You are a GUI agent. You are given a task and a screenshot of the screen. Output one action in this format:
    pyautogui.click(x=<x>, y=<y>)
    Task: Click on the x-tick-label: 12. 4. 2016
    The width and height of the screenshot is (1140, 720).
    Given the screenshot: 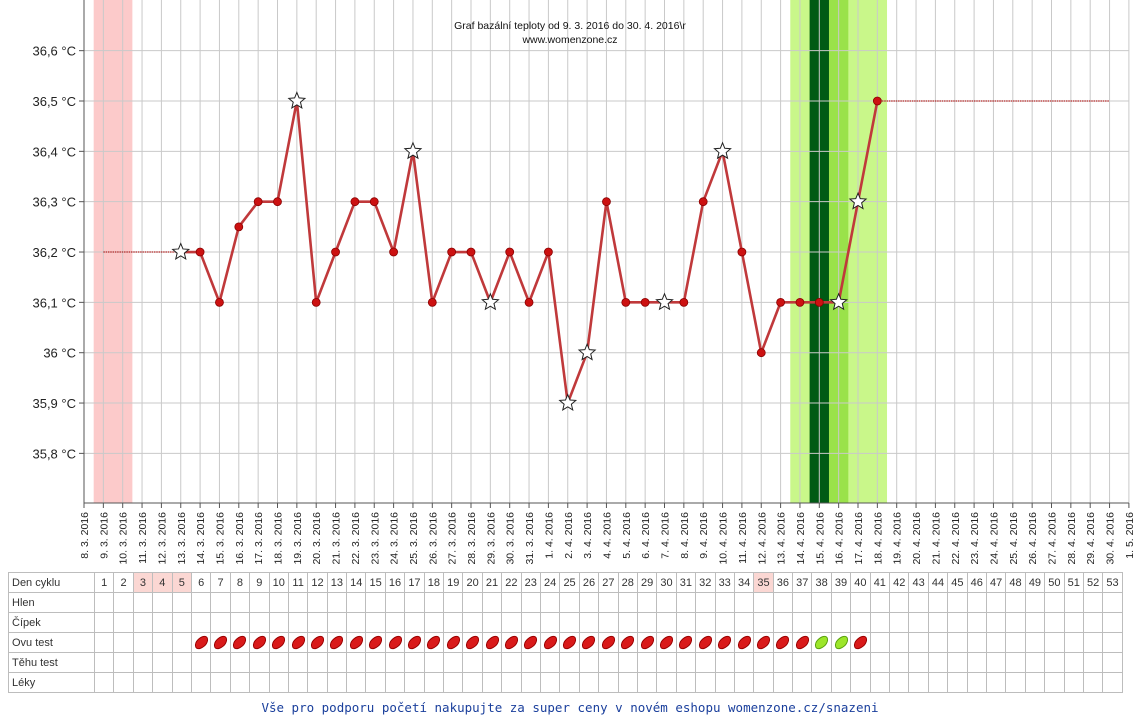 What is the action you would take?
    pyautogui.click(x=762, y=538)
    